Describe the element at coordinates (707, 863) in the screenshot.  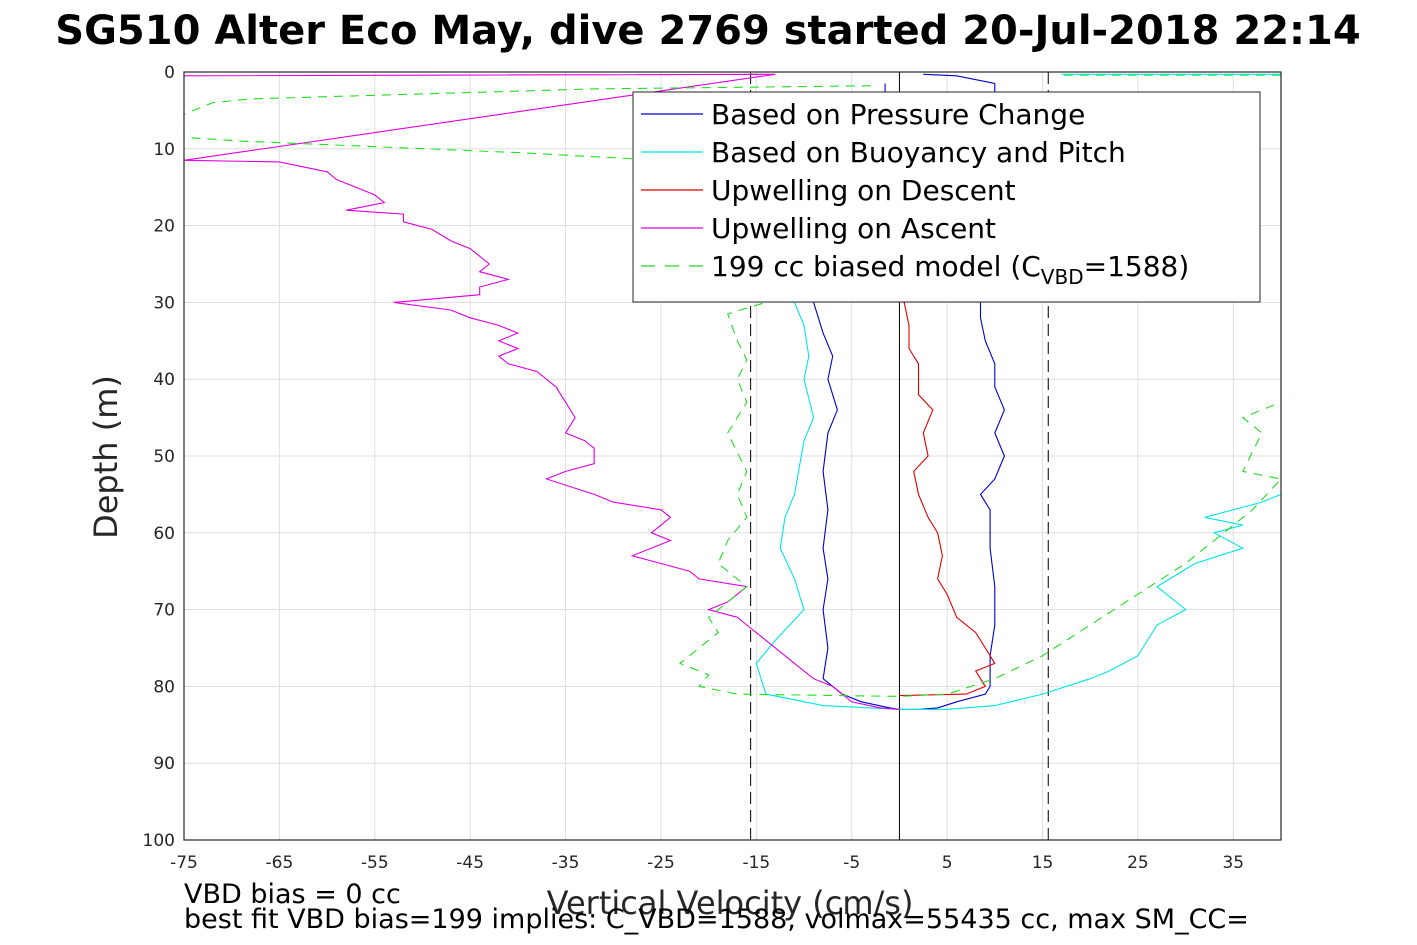
I see `x-tick-labels: -75 -65 -55 -45 -35 -25 -15 -5 5 15 25 35` at that location.